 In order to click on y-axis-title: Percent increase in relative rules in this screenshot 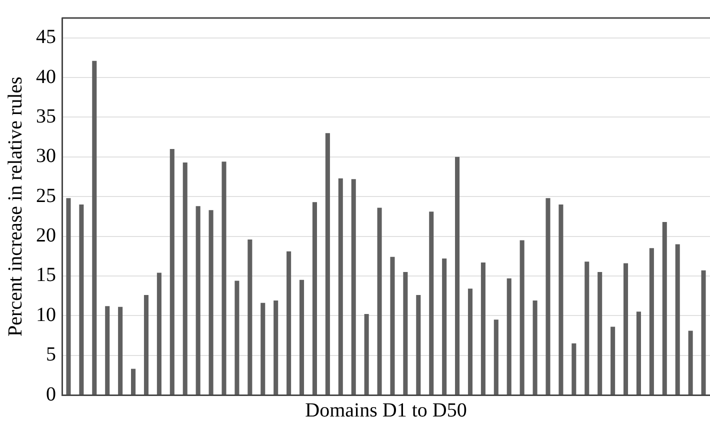, I will do `click(15, 206)`.